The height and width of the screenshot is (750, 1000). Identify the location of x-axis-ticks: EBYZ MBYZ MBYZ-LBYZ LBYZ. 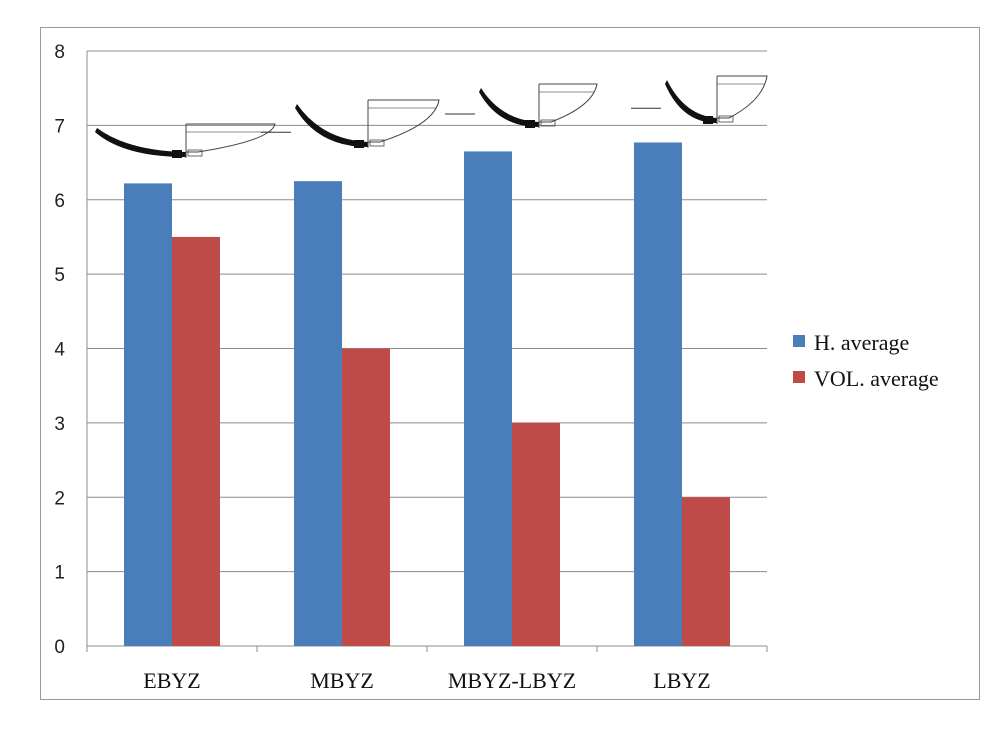
(426, 680).